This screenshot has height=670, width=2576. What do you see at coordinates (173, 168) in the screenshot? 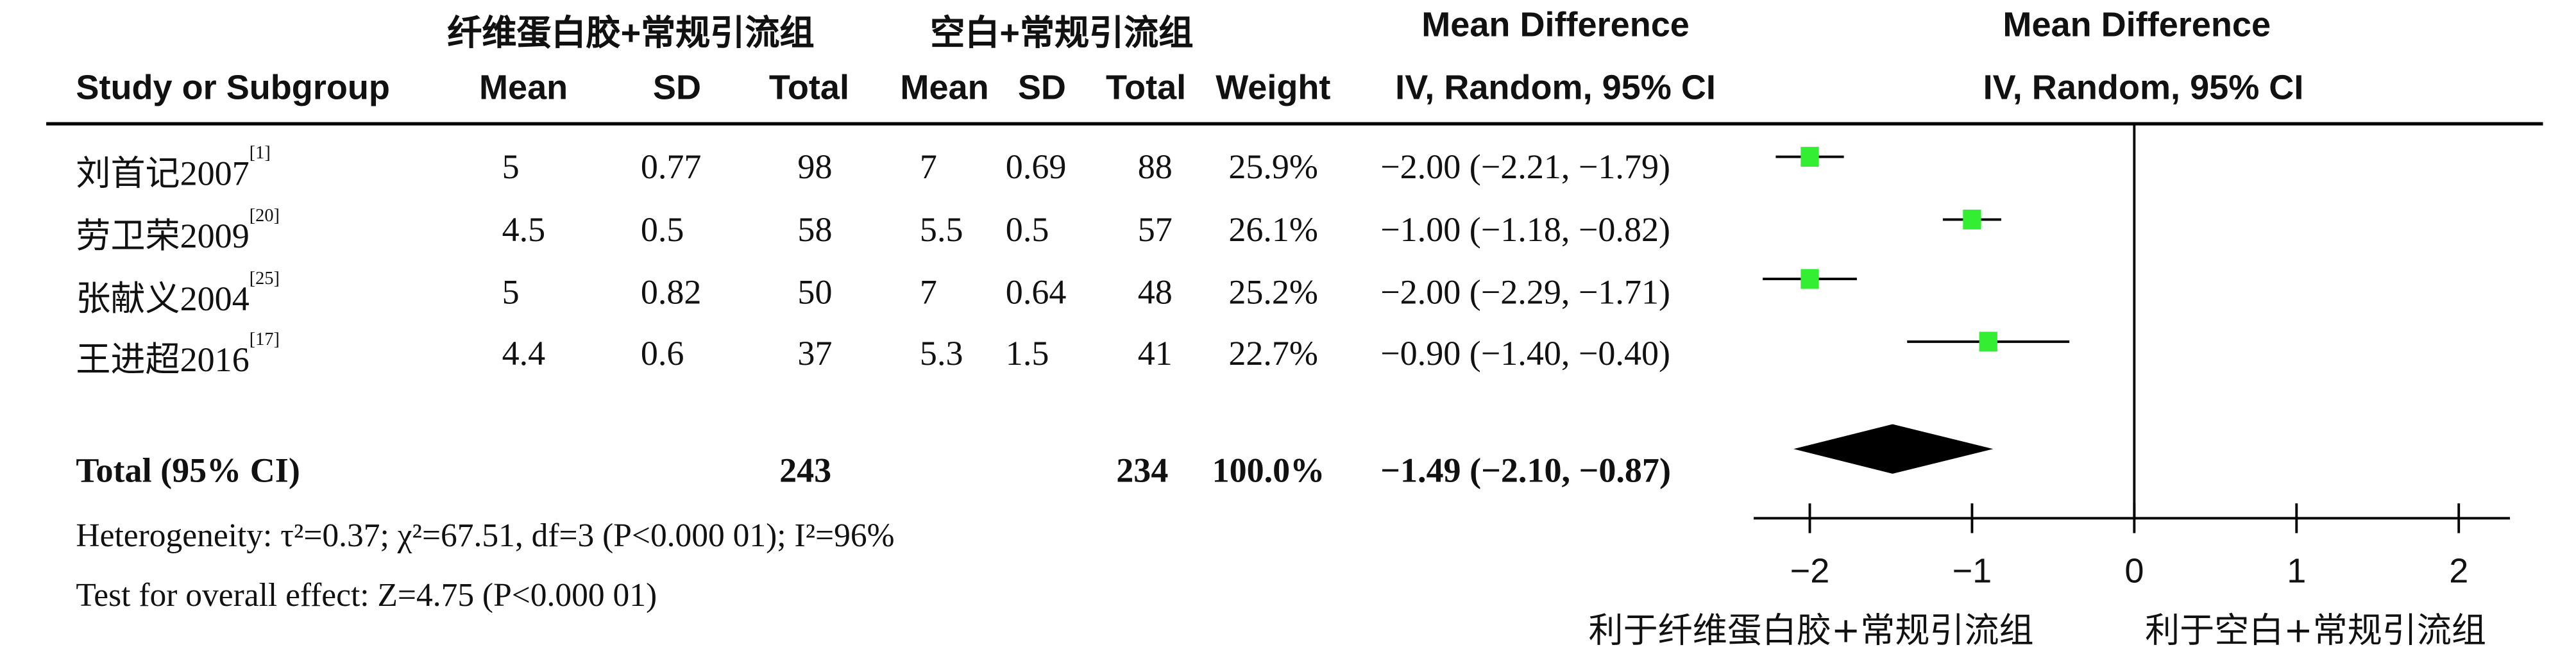
I see `study-name: 刘首记2007[1]` at bounding box center [173, 168].